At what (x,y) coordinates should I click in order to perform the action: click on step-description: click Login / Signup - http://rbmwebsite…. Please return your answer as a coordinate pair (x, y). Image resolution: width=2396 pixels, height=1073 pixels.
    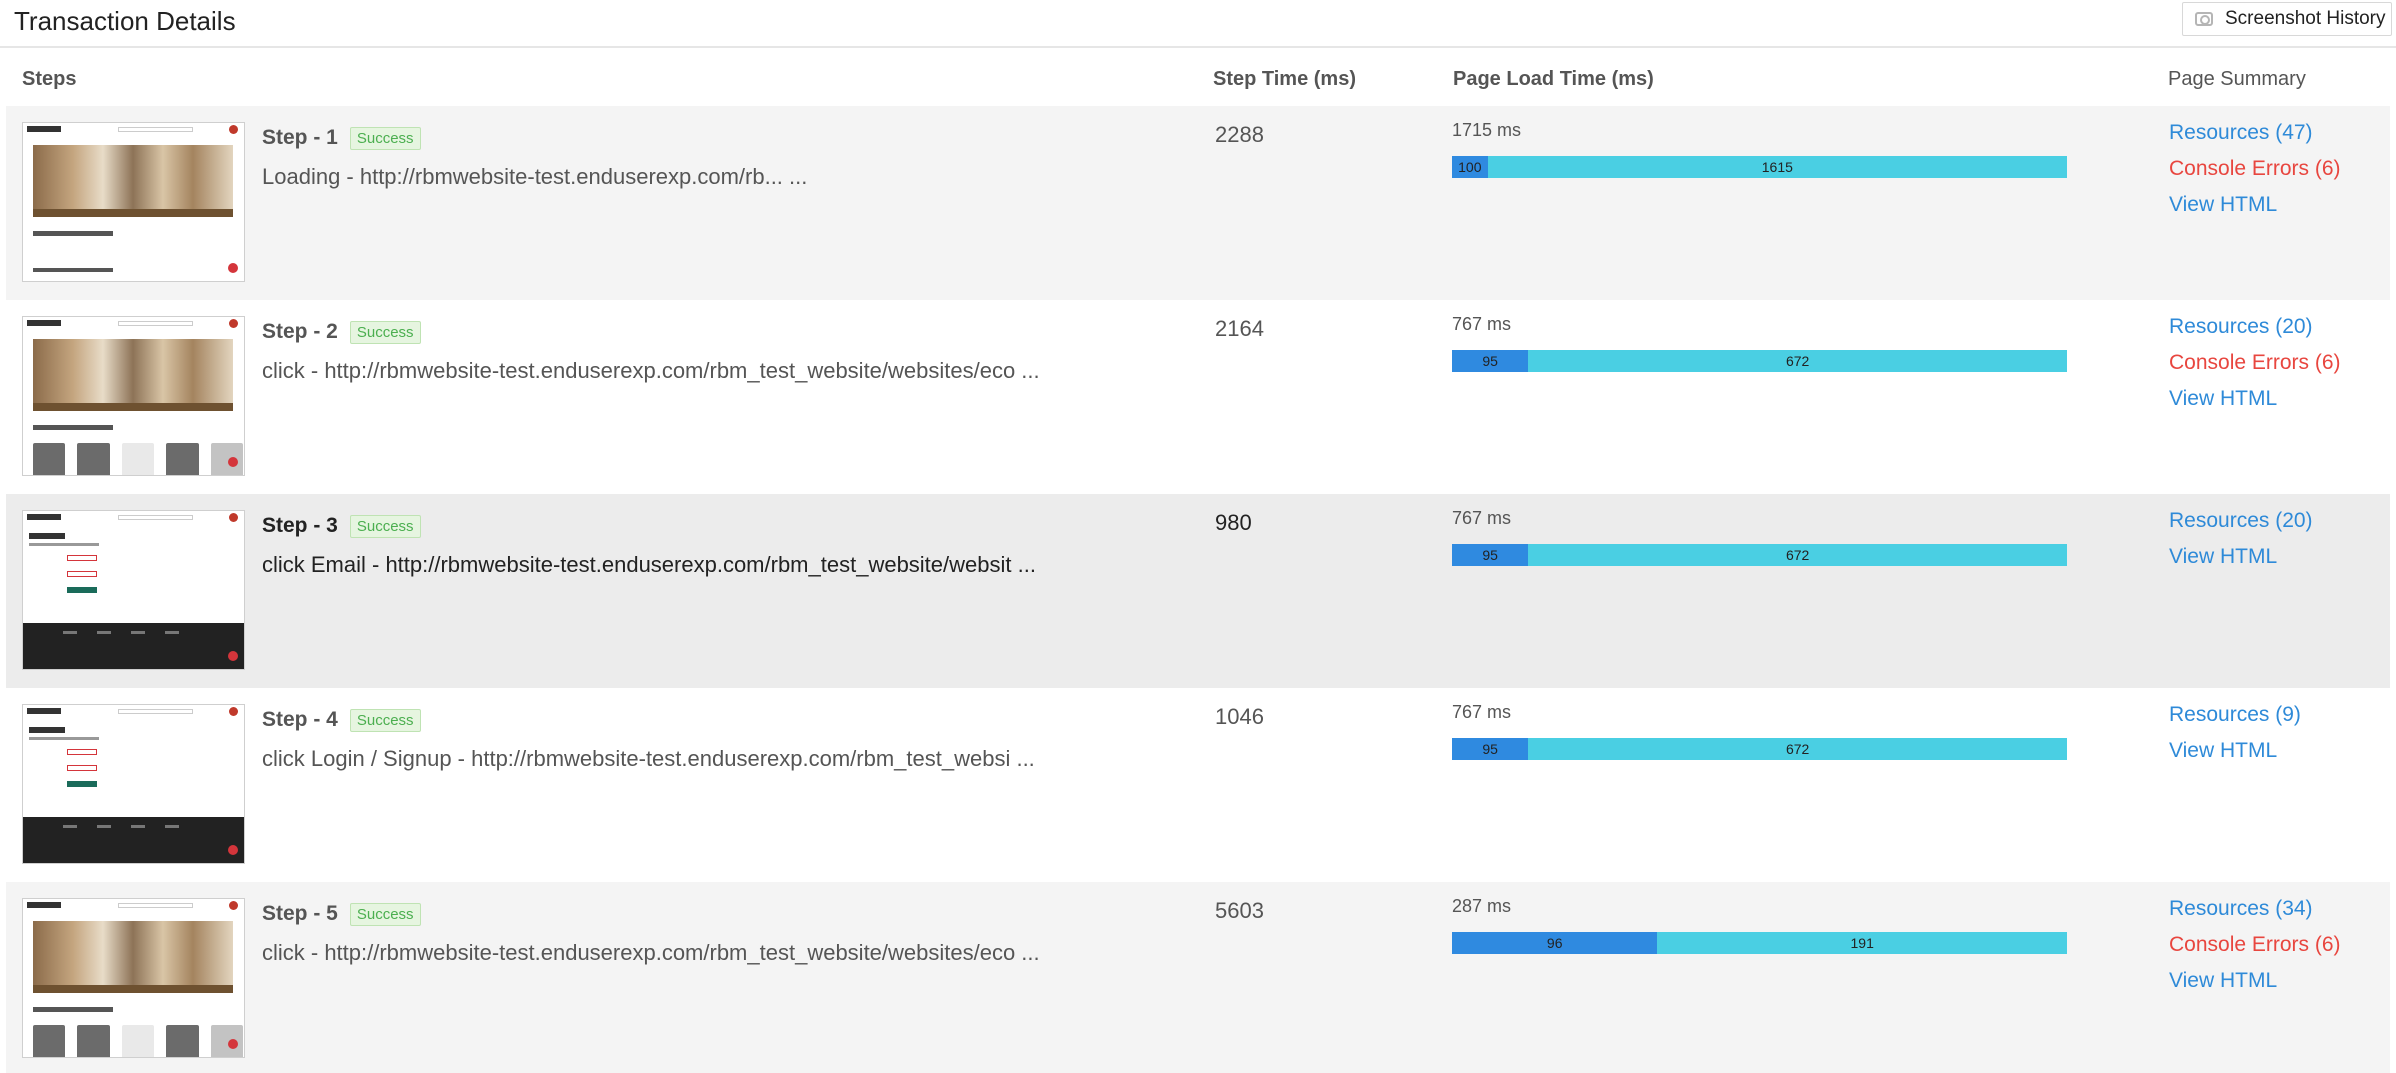
    Looking at the image, I should click on (648, 758).